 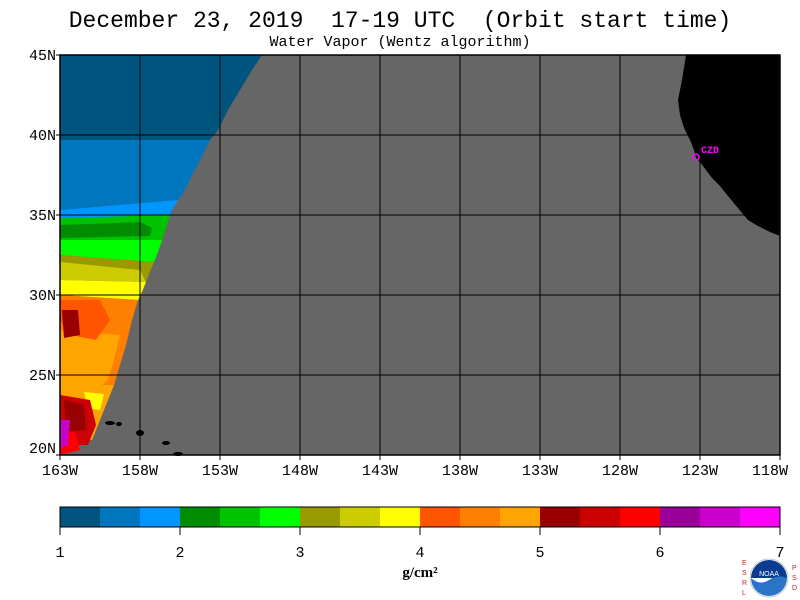 What do you see at coordinates (119, 209) in the screenshot?
I see `band-1.7-2` at bounding box center [119, 209].